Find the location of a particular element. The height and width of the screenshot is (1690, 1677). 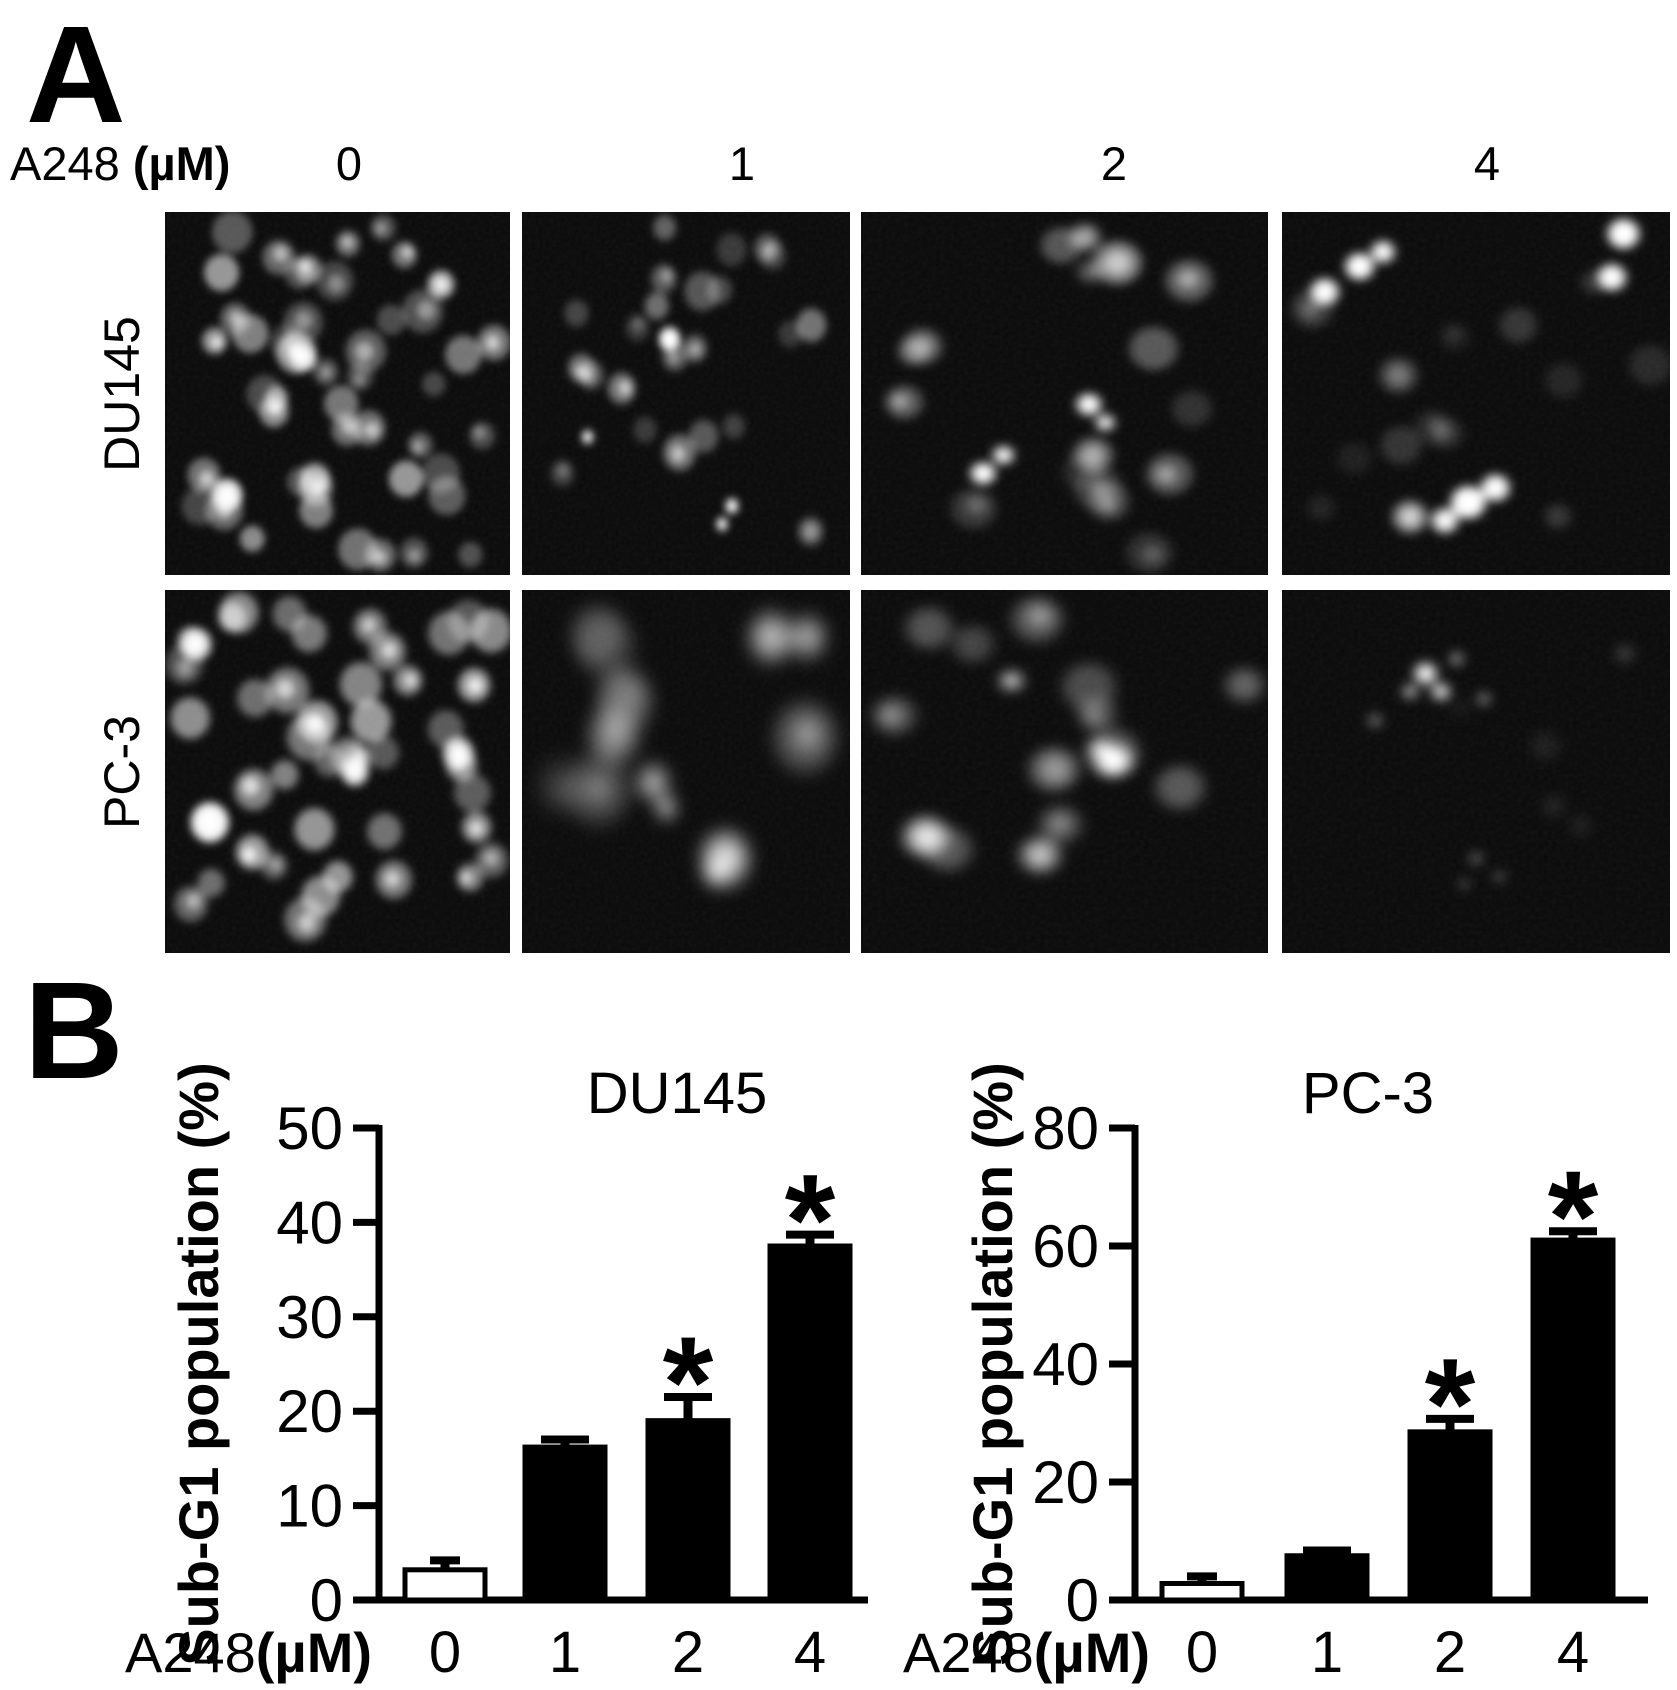

dose-header-label: A248 (µM) is located at coordinates (120, 163).